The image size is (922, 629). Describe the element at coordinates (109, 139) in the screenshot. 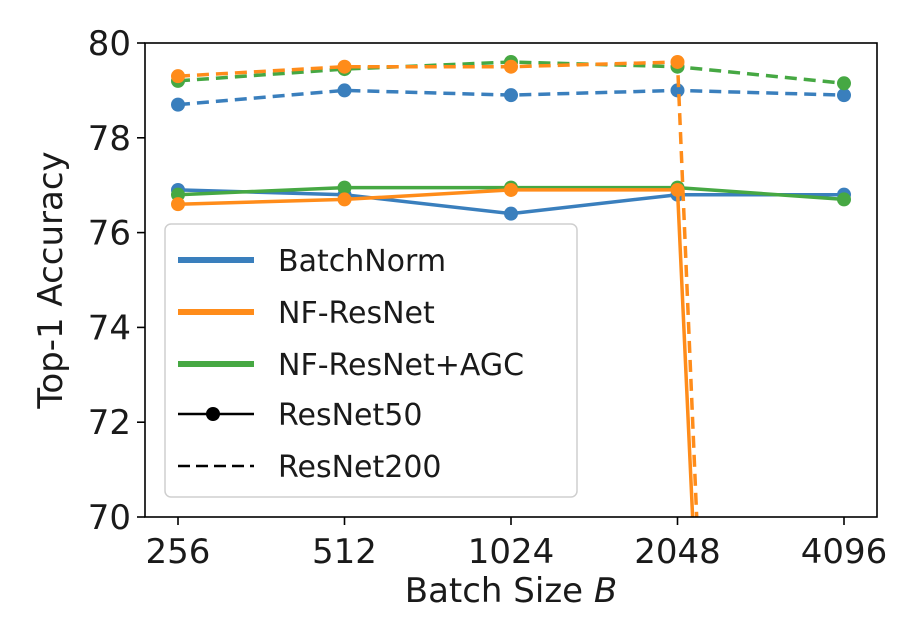

I see `y-tick-label-78: 78` at that location.